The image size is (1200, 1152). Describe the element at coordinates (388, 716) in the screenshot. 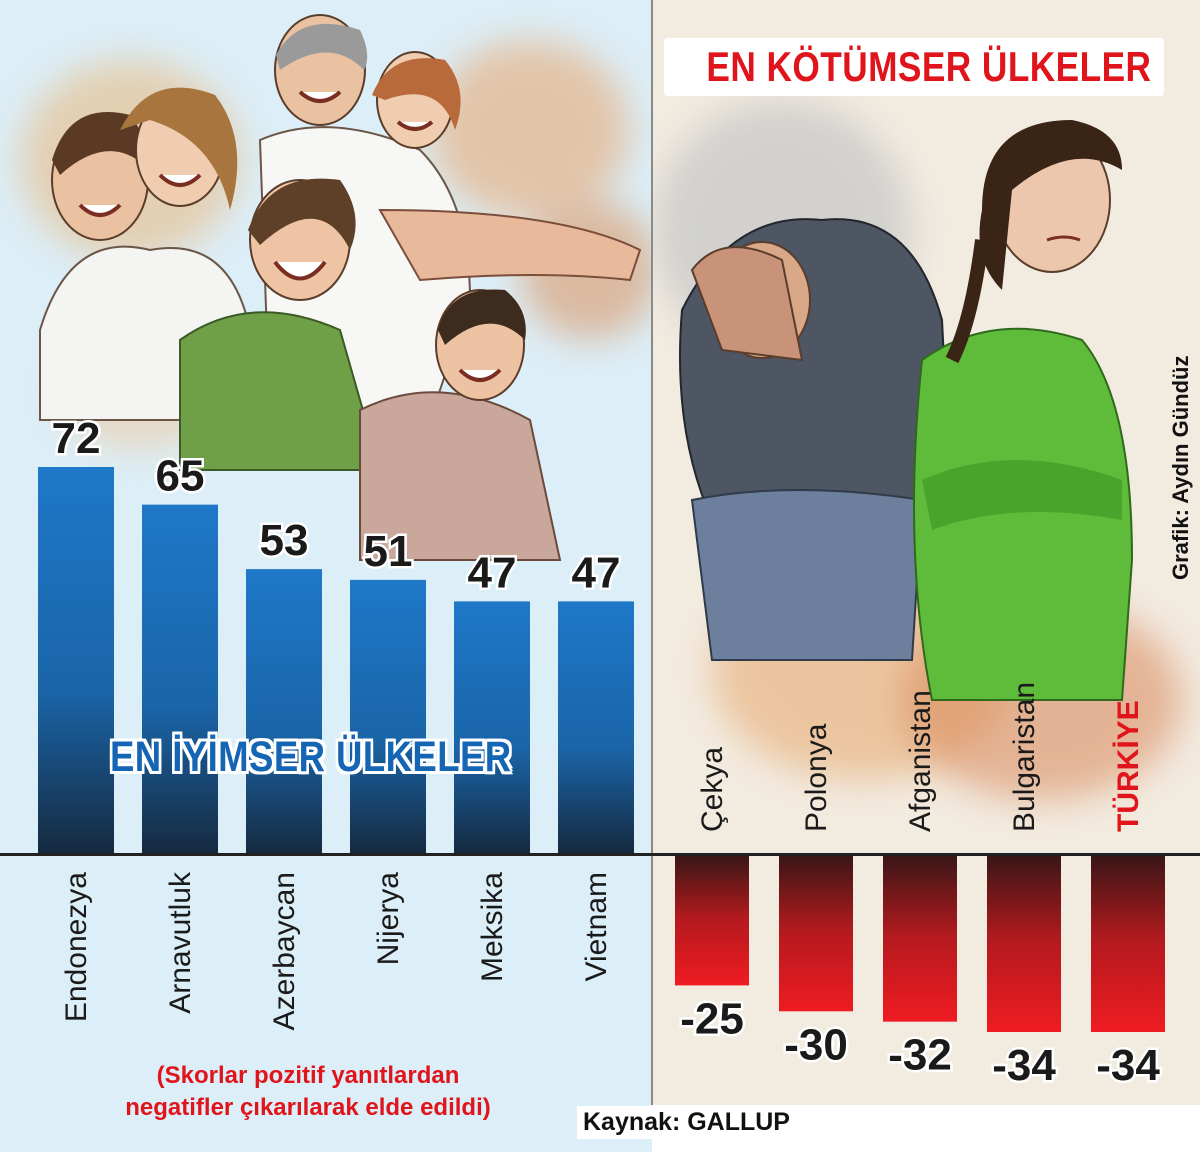

I see `bar-nijerya` at that location.